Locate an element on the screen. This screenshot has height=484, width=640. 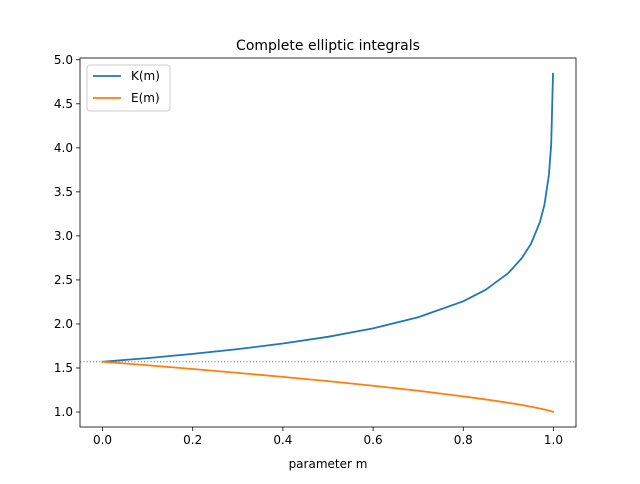
legend-label-e: E(m) is located at coordinates (145, 98).